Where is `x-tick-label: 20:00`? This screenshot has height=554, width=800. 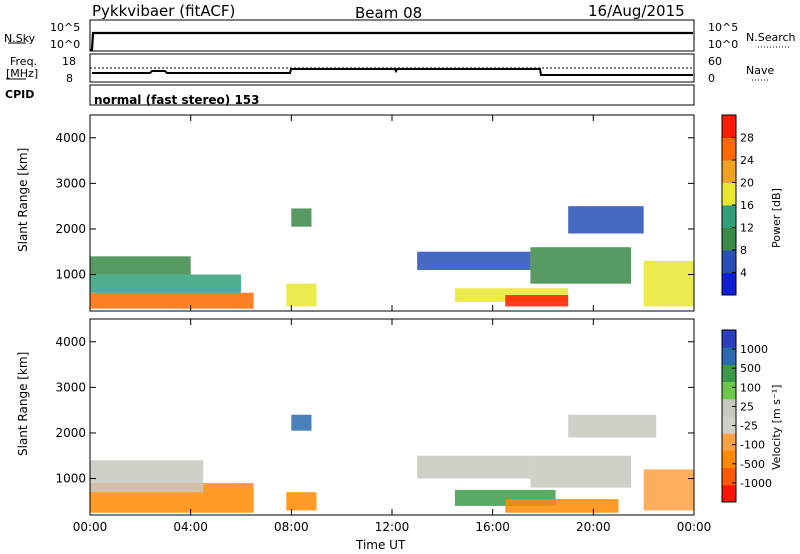
x-tick-label: 20:00 is located at coordinates (593, 527).